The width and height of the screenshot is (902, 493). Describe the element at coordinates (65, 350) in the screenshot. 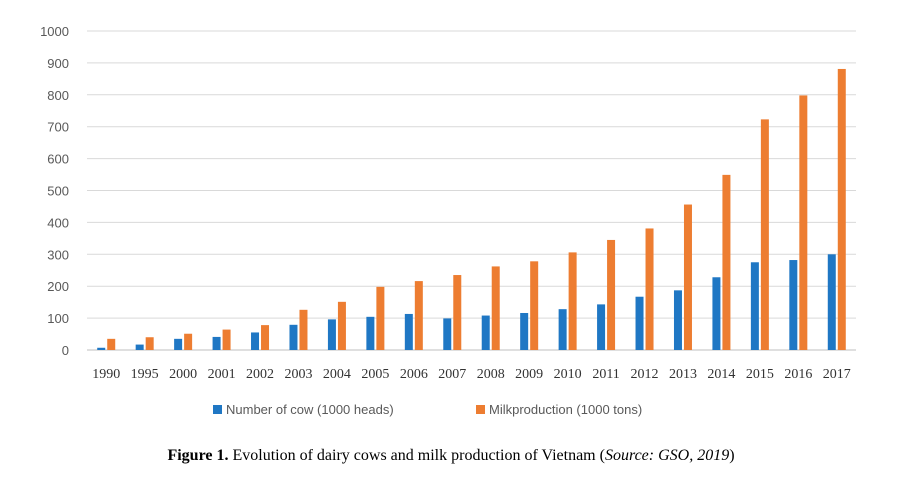

I see `y-tick-label: 0` at that location.